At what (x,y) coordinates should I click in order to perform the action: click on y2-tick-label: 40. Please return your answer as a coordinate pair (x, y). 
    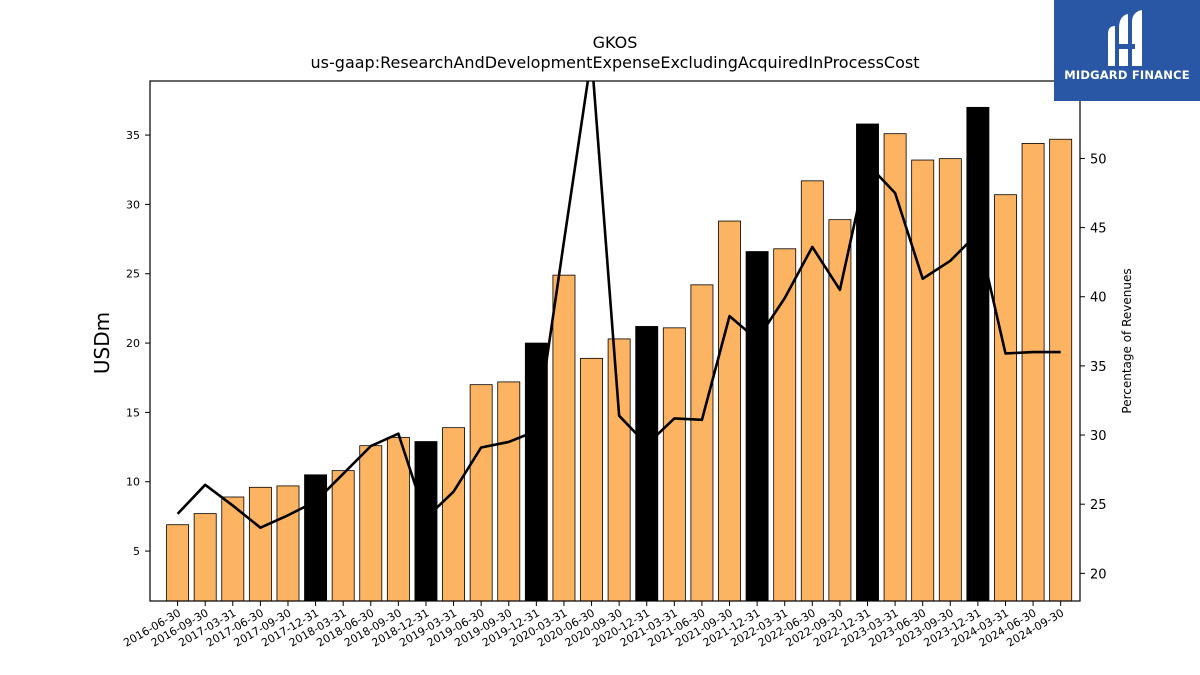
    Looking at the image, I should click on (1098, 298).